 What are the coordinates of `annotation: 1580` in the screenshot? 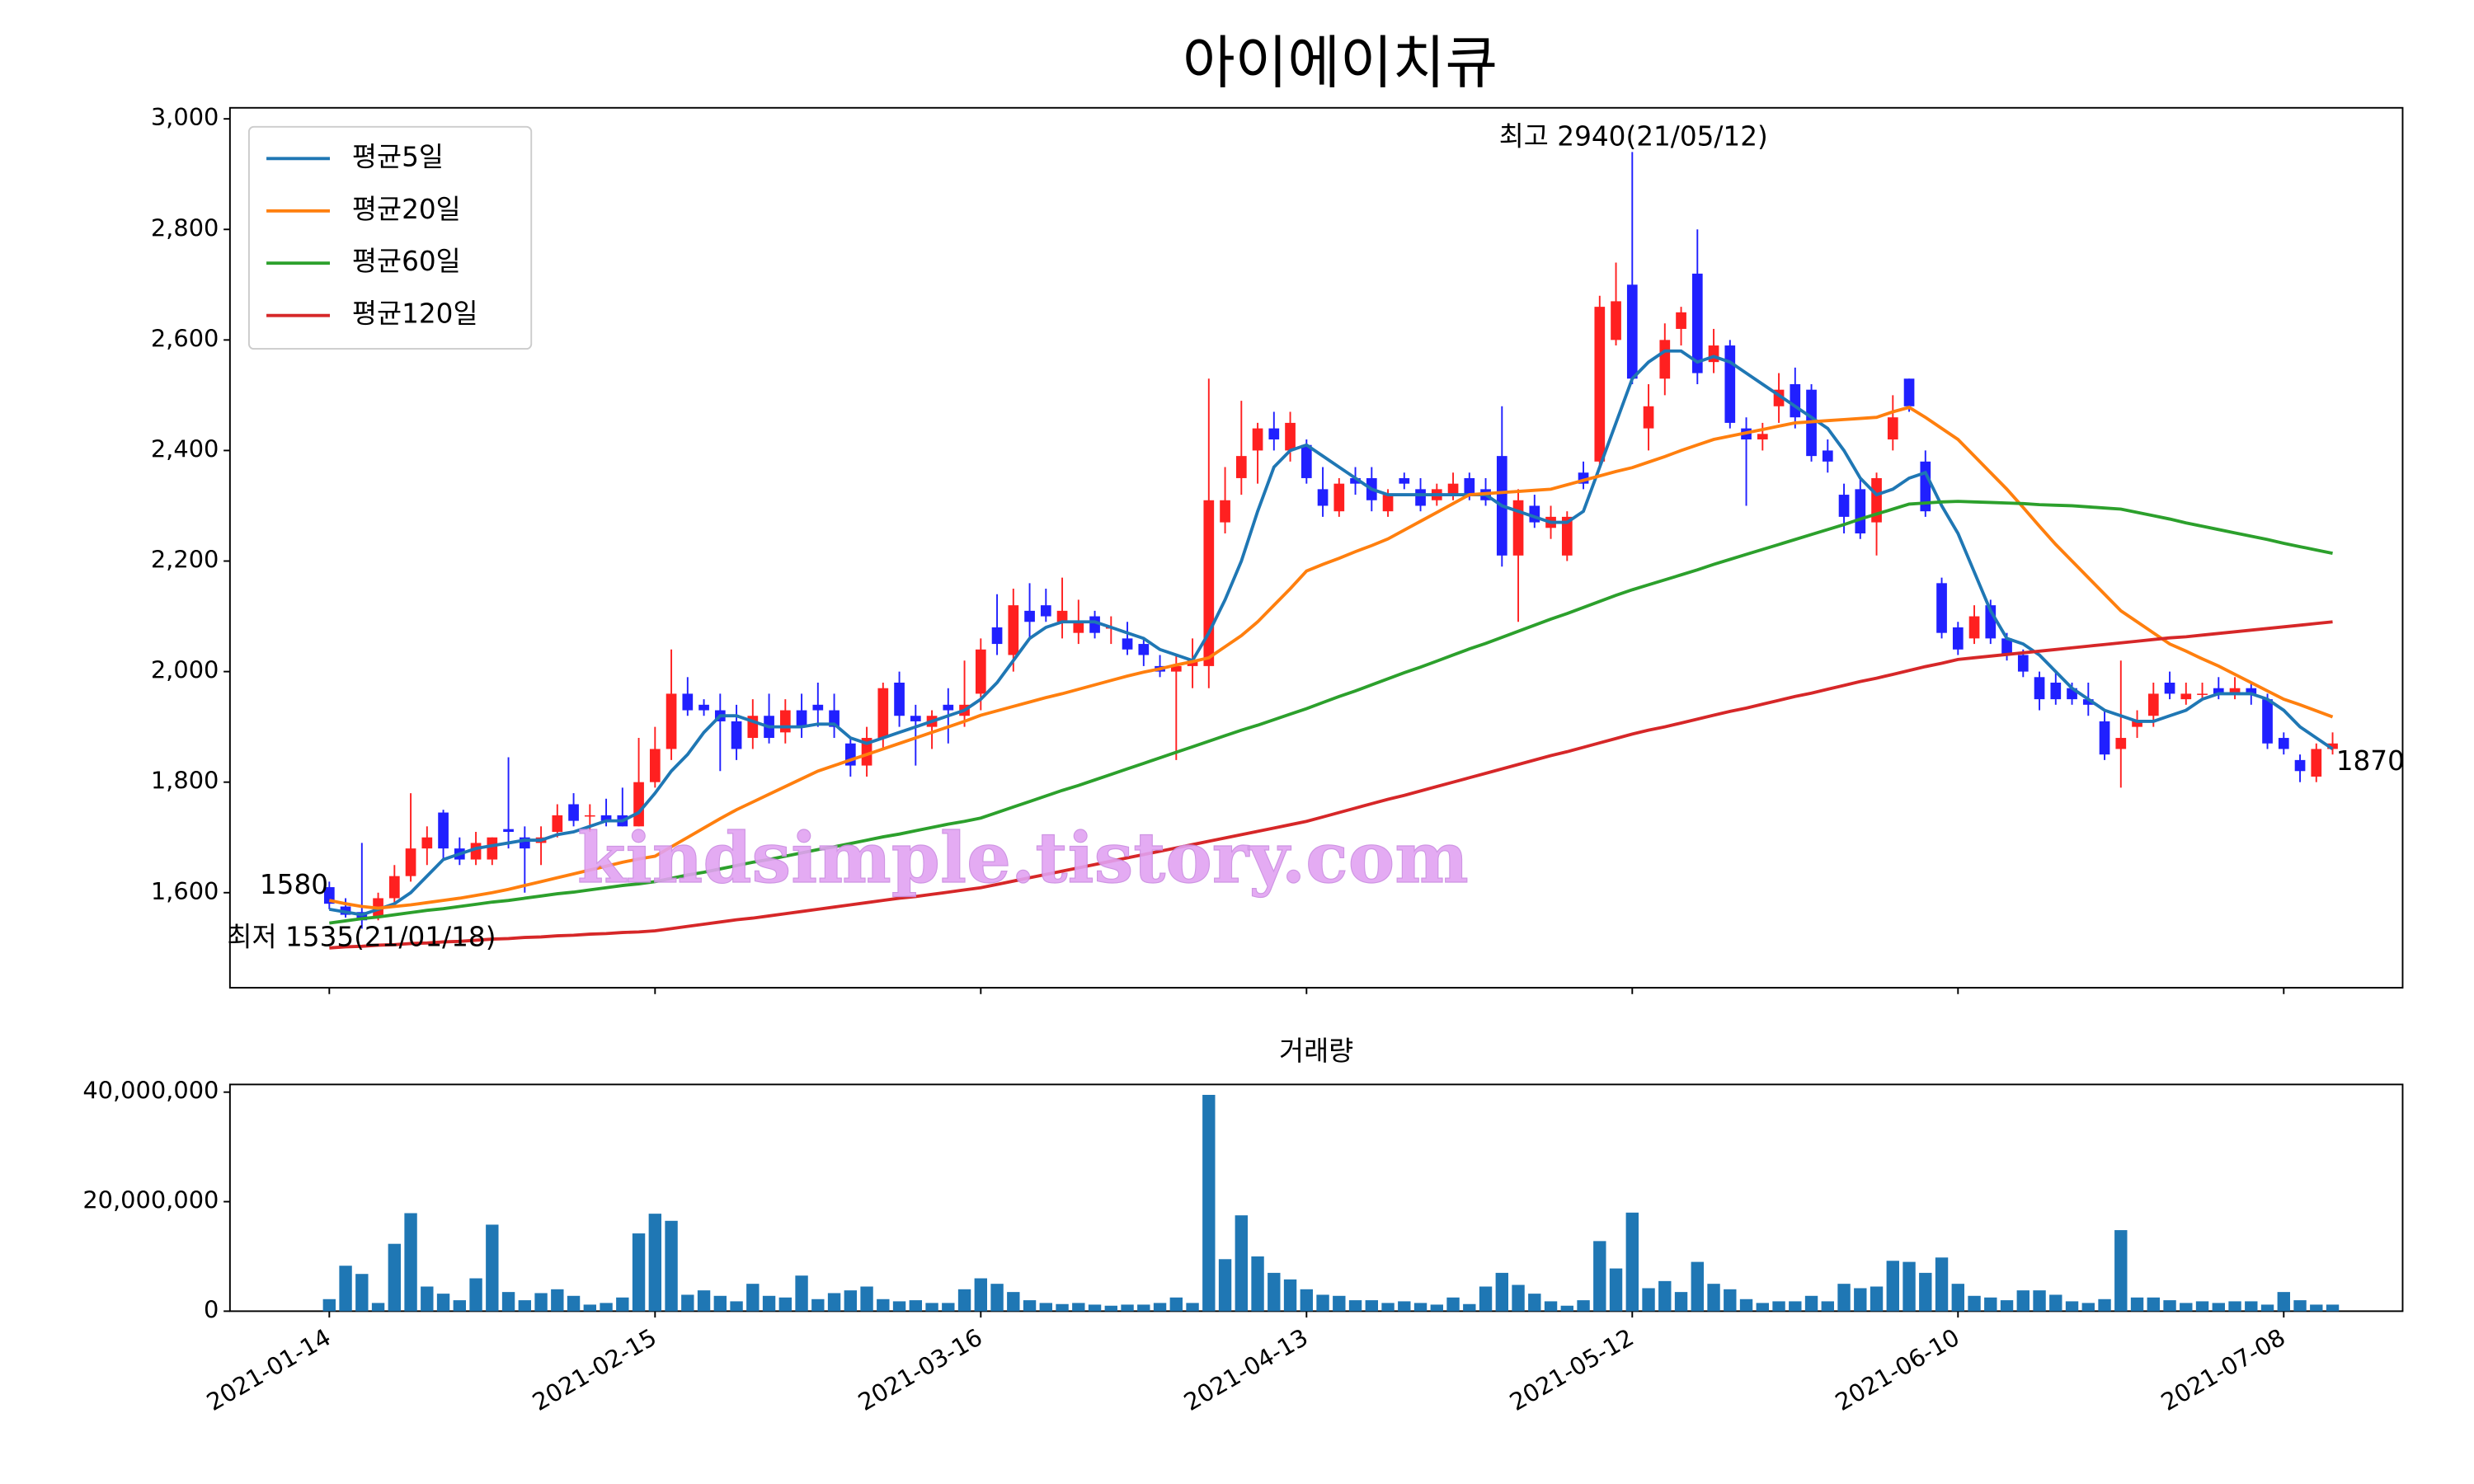 It's located at (294, 884).